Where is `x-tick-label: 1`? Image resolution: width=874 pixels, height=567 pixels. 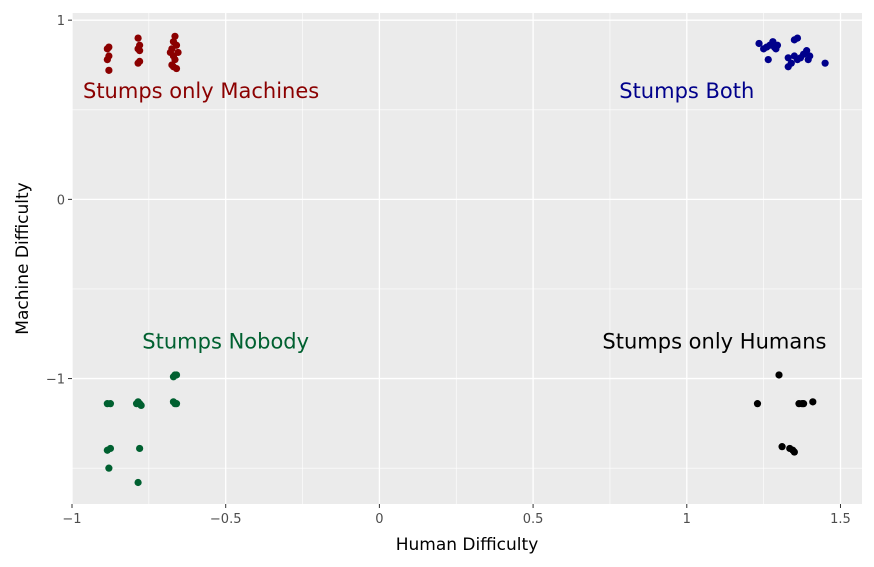
x-tick-label: 1 is located at coordinates (687, 519).